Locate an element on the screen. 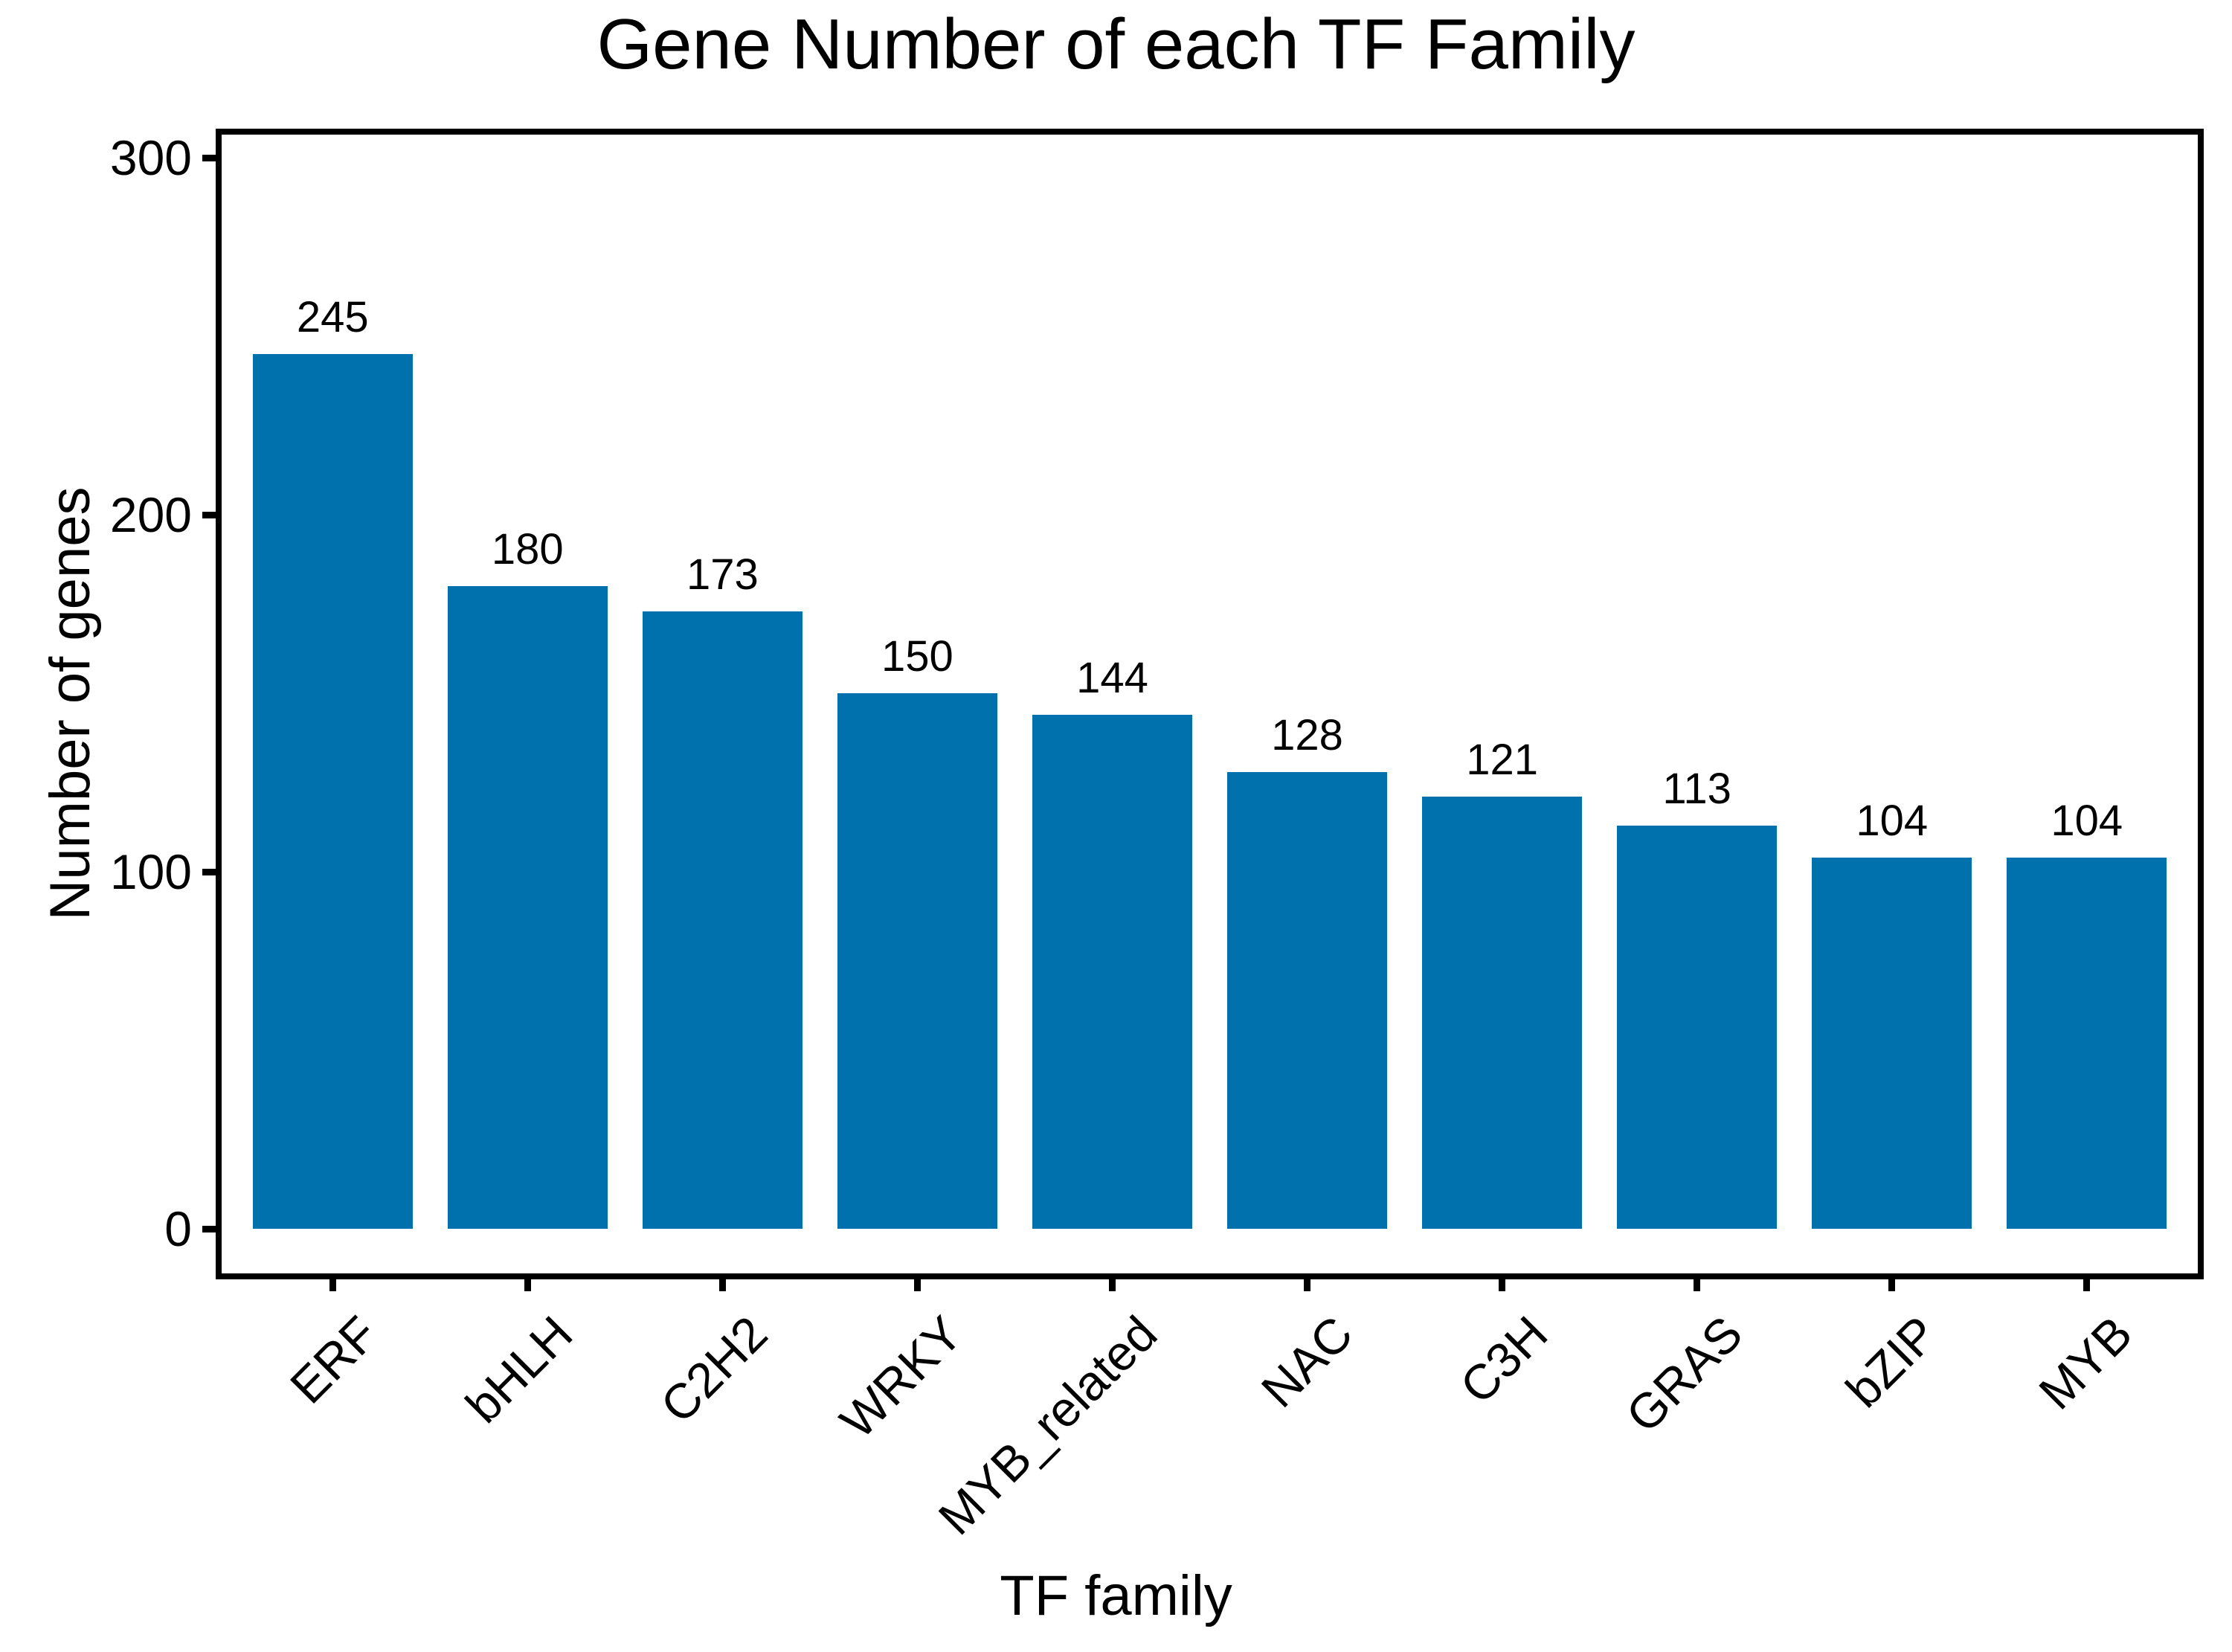 This screenshot has height=1652, width=2232. y-tick-label: 200 is located at coordinates (150, 514).